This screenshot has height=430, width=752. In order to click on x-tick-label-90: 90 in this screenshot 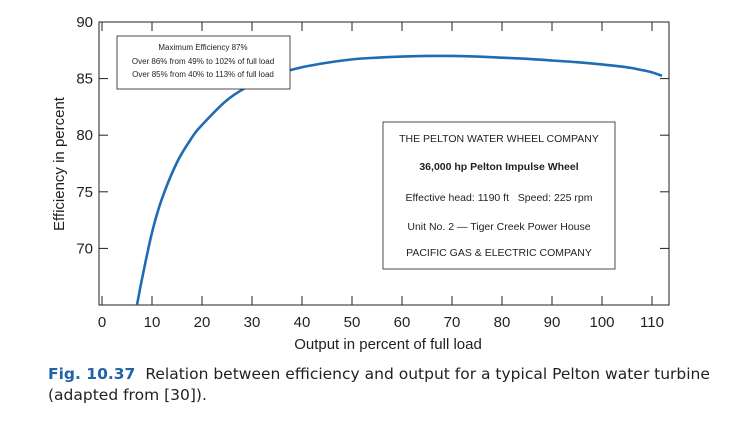, I will do `click(552, 322)`.